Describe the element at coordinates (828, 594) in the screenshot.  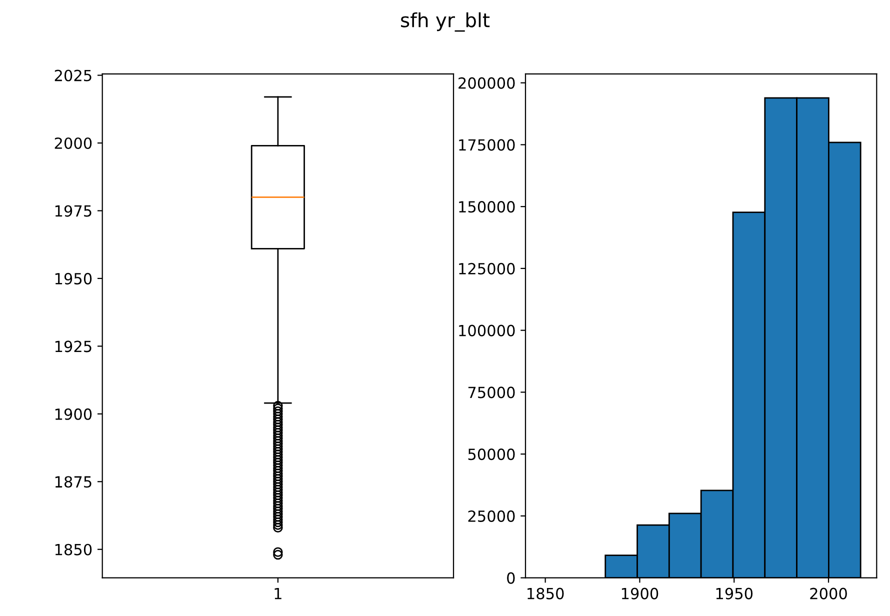
I see `x-tick-label: 2000` at that location.